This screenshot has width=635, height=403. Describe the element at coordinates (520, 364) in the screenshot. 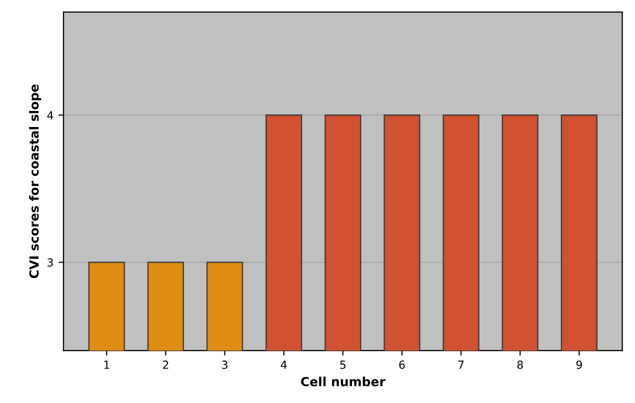

I see `x-tick-label: 8` at that location.